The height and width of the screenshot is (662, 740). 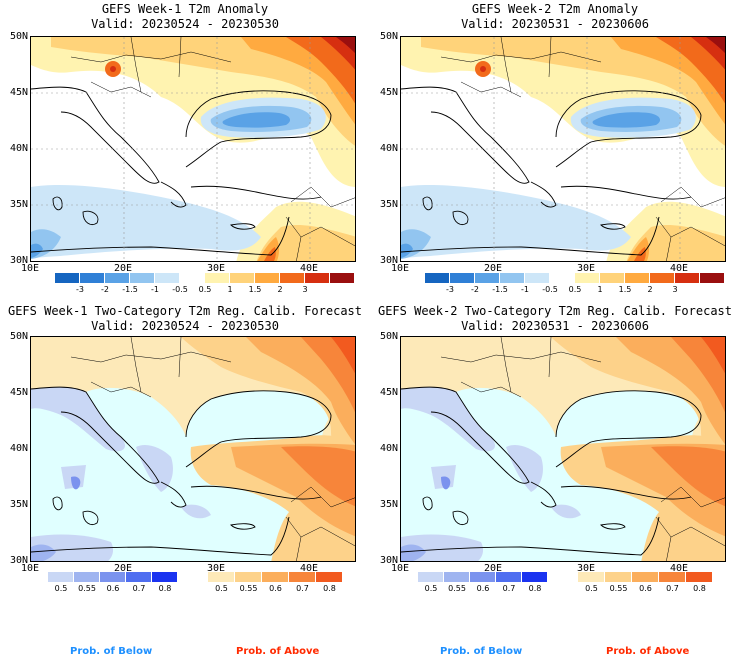 What do you see at coordinates (185, 326) in the screenshot?
I see `panel-valid-dates: Valid: 20230524 - 20230530` at bounding box center [185, 326].